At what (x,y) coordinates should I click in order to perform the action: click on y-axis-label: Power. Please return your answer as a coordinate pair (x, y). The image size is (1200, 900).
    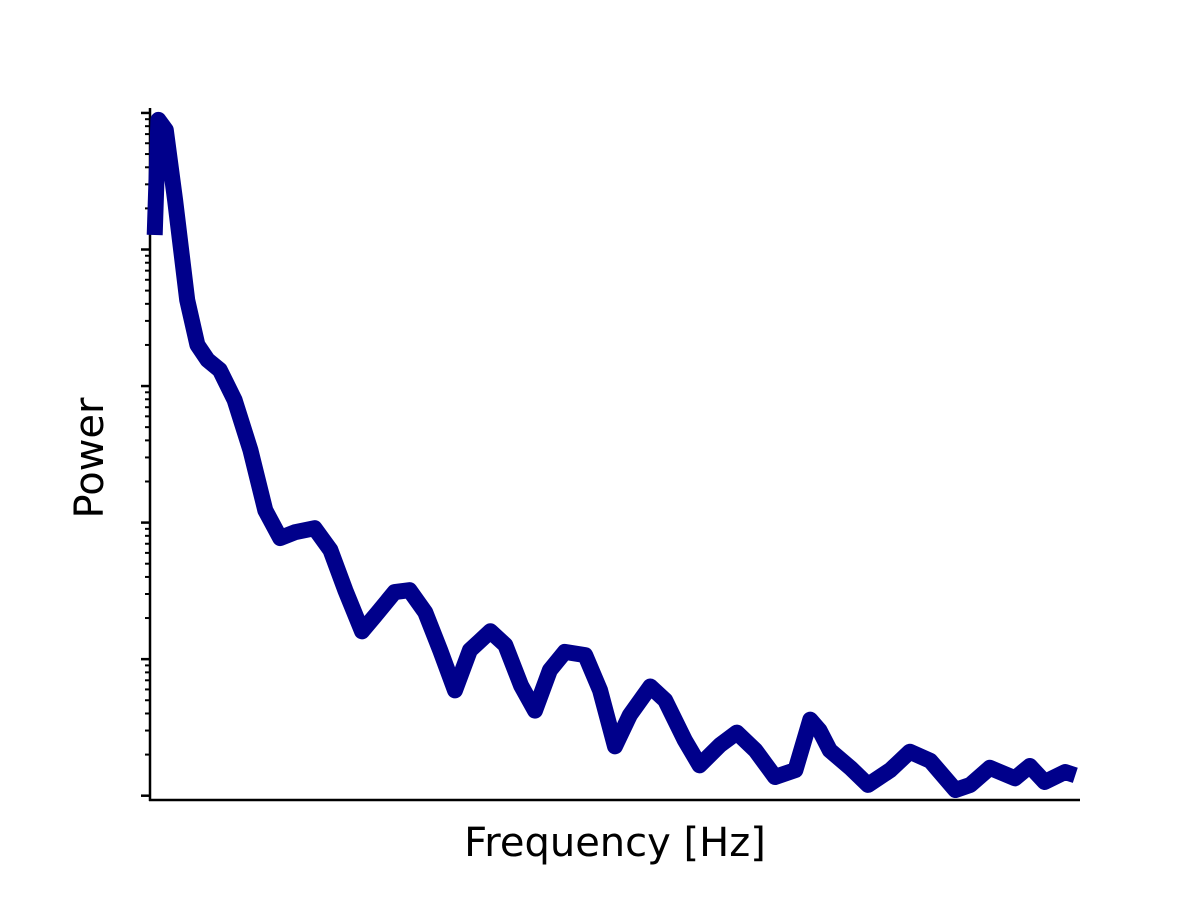
    Looking at the image, I should click on (90, 457).